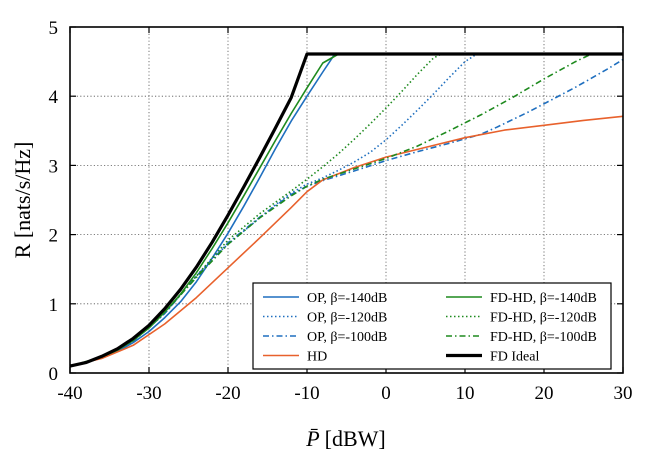 The width and height of the screenshot is (664, 465). What do you see at coordinates (317, 357) in the screenshot?
I see `legend-label: HD` at bounding box center [317, 357].